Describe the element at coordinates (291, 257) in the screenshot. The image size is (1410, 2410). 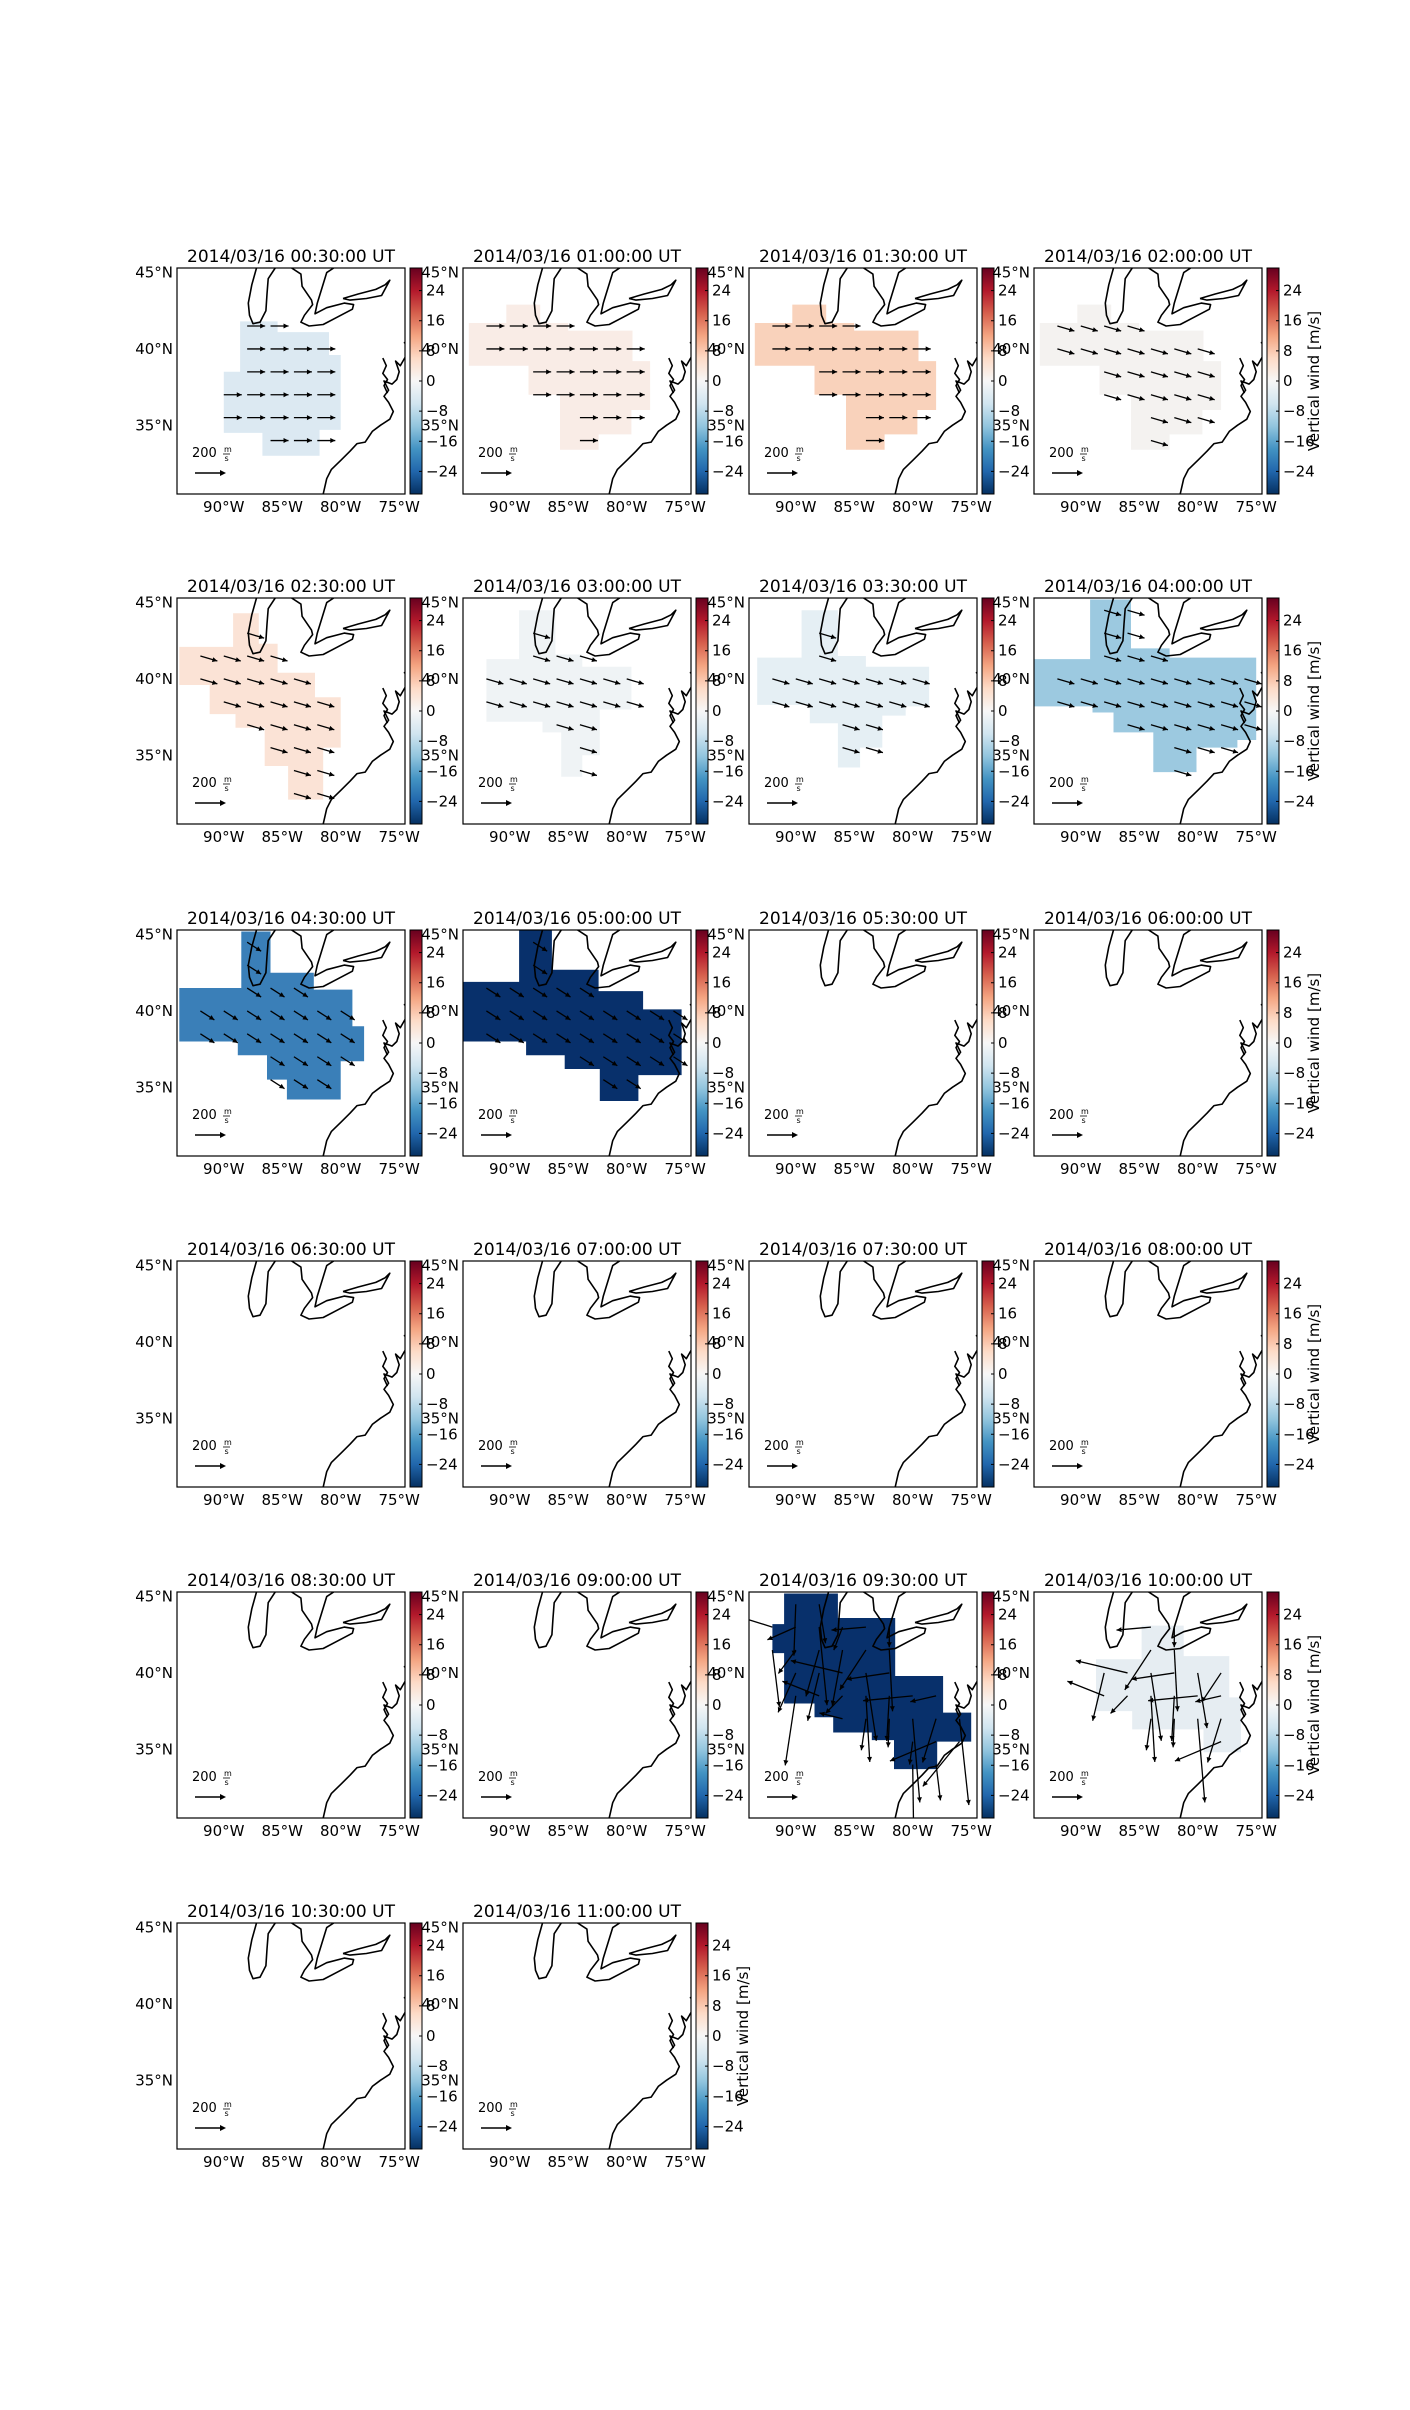
I see `panel-title: 2014/03/16 00:30:00 UT` at that location.